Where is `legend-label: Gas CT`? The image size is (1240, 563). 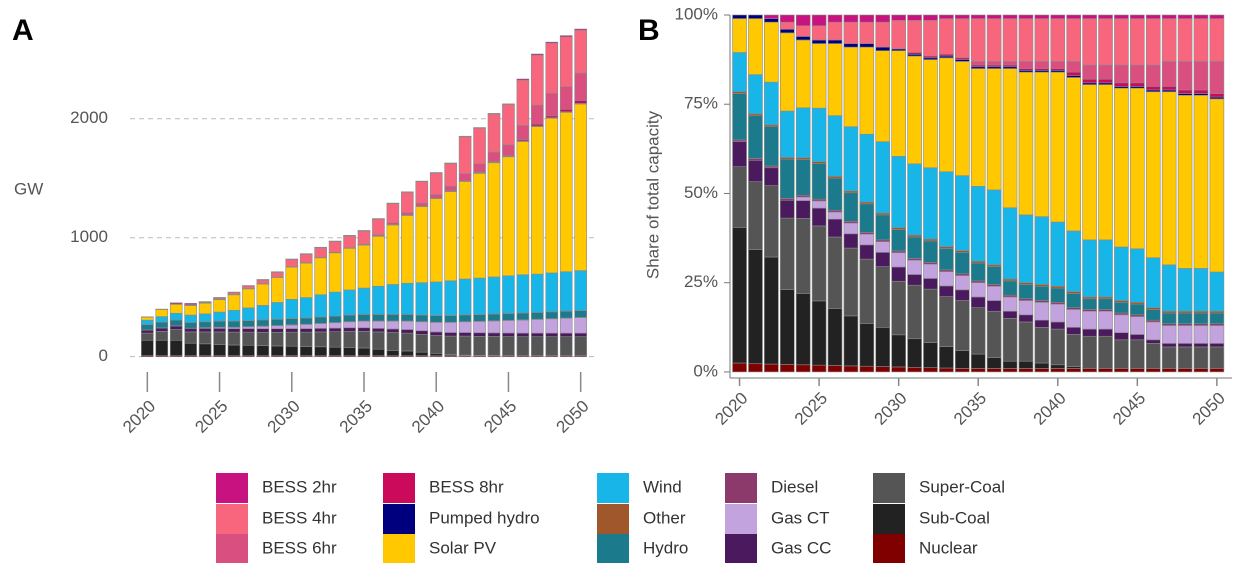 legend-label: Gas CT is located at coordinates (800, 517).